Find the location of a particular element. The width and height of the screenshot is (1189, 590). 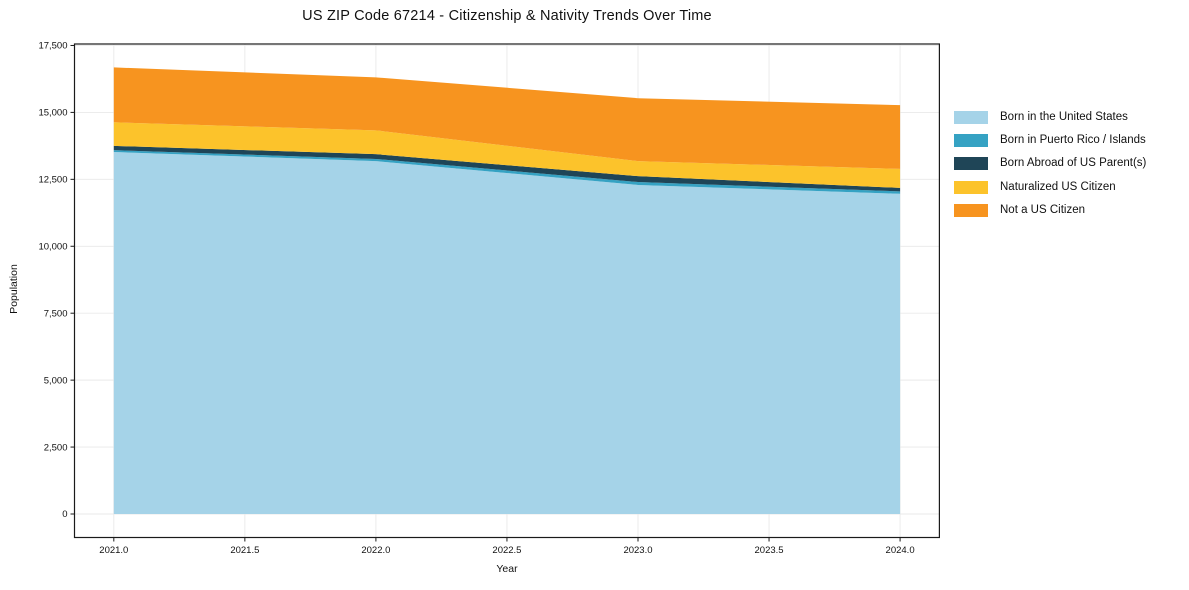

svg-text: 2023.5 is located at coordinates (769, 550).